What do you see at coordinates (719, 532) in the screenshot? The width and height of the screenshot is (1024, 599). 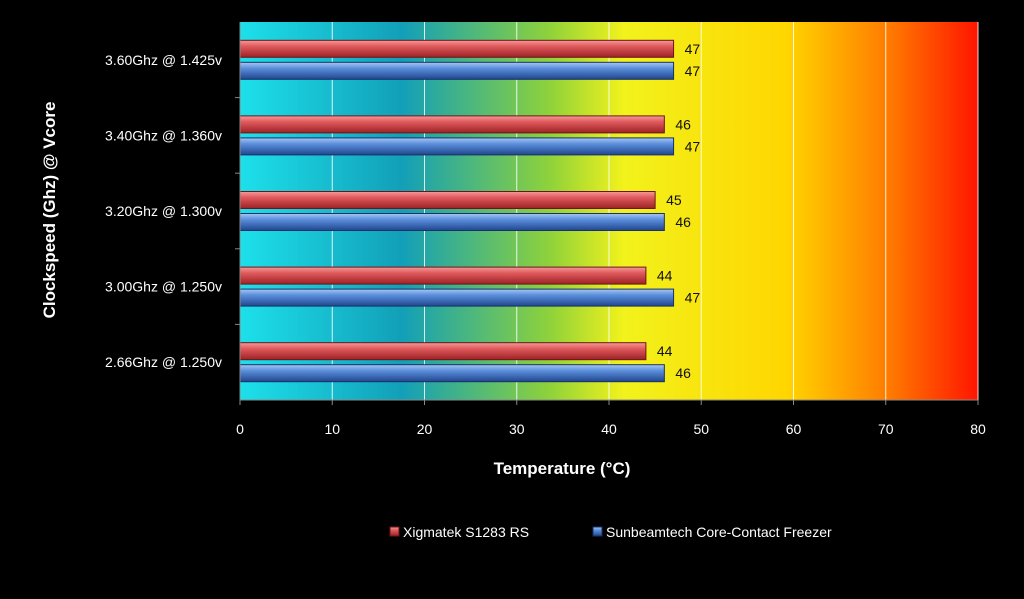 I see `legend-label: Sunbeamtech Core-Contact Freezer` at bounding box center [719, 532].